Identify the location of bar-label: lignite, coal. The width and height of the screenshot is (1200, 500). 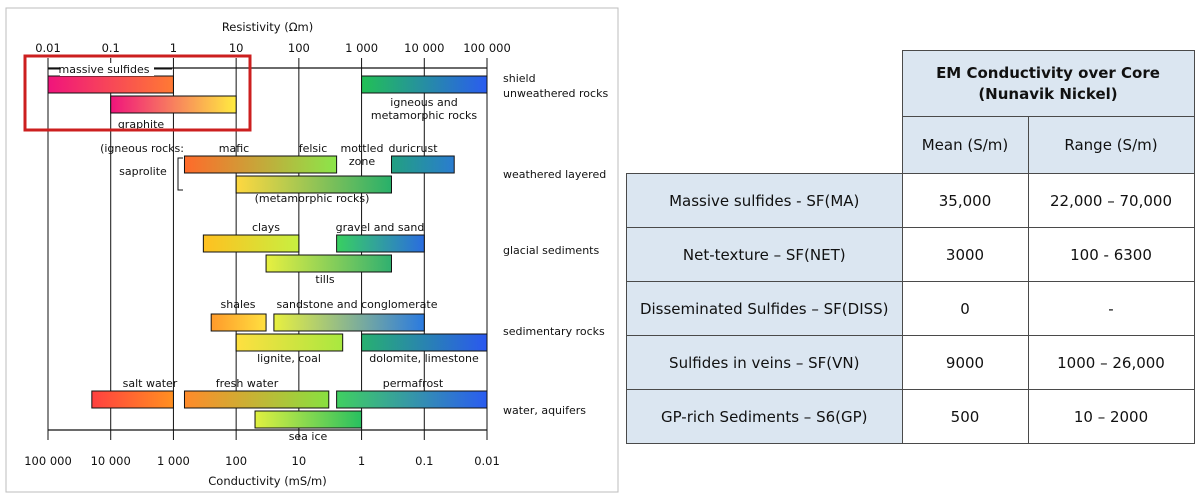
(289, 358).